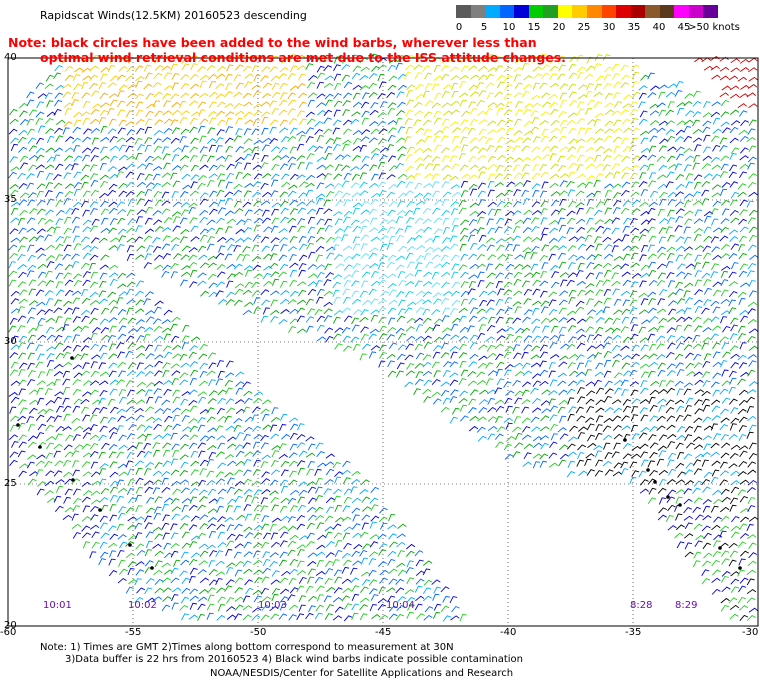  What do you see at coordinates (10, 483) in the screenshot?
I see `latitude-label: 25` at bounding box center [10, 483].